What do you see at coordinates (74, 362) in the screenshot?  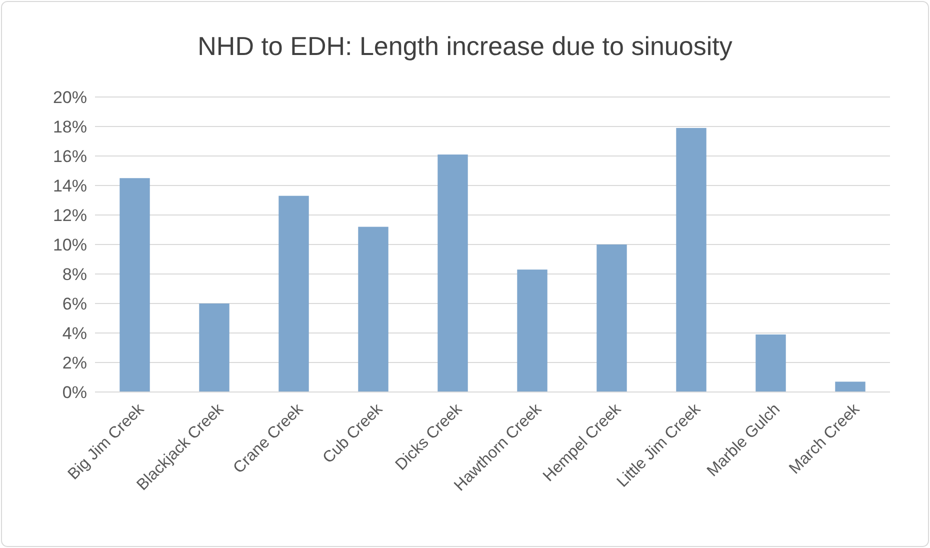 I see `y-tick-label: 2%` at bounding box center [74, 362].